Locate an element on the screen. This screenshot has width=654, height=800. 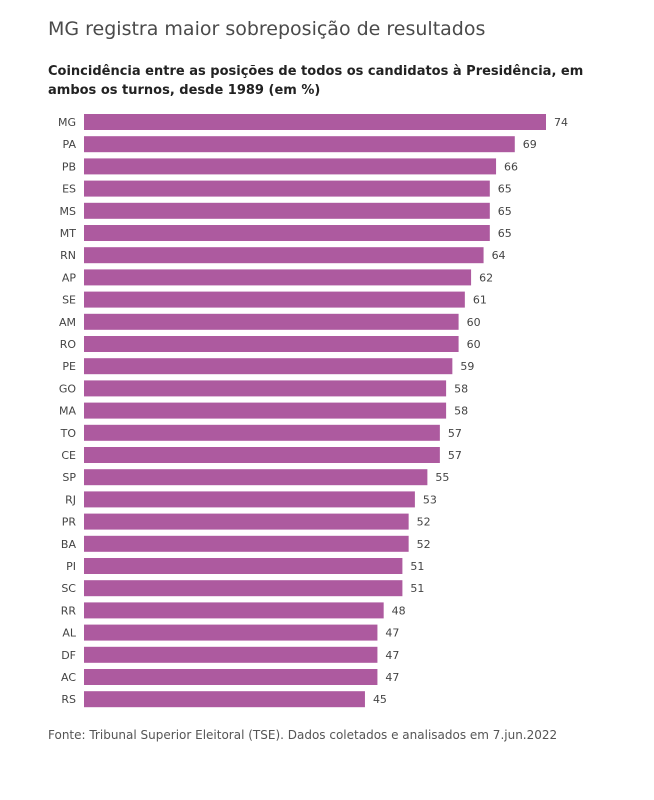
category-label-sp: SP is located at coordinates (69, 477).